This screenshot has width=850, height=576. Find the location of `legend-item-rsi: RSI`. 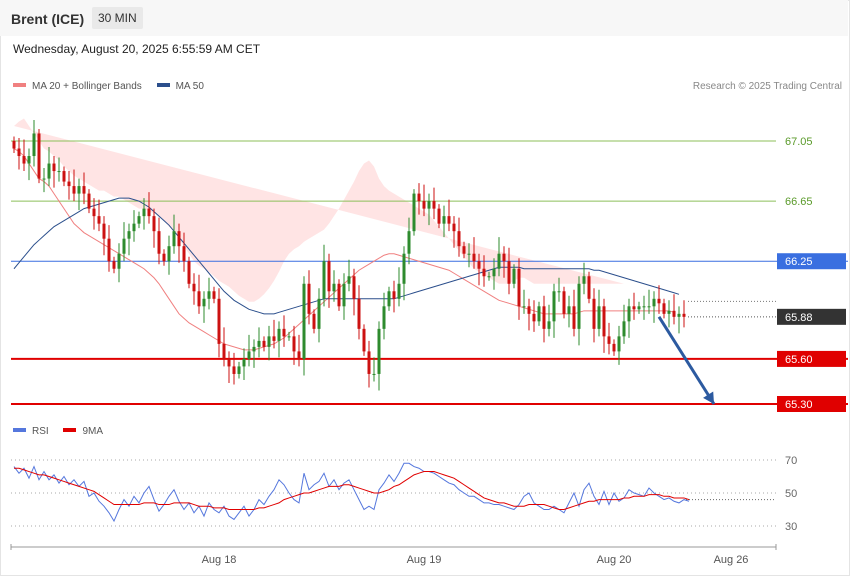

legend-item-rsi: RSI is located at coordinates (31, 431).